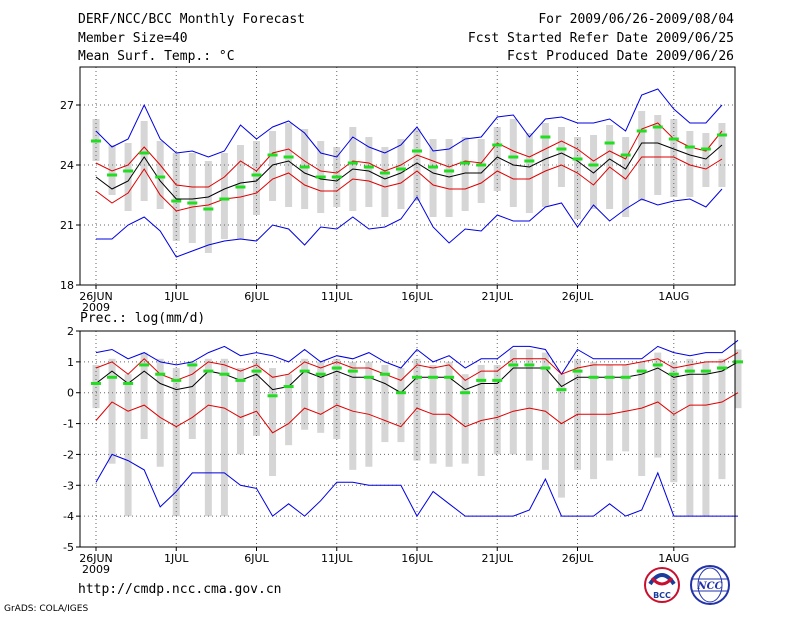  Describe the element at coordinates (256, 558) in the screenshot. I see `x-tick-label: 6JUL` at that location.